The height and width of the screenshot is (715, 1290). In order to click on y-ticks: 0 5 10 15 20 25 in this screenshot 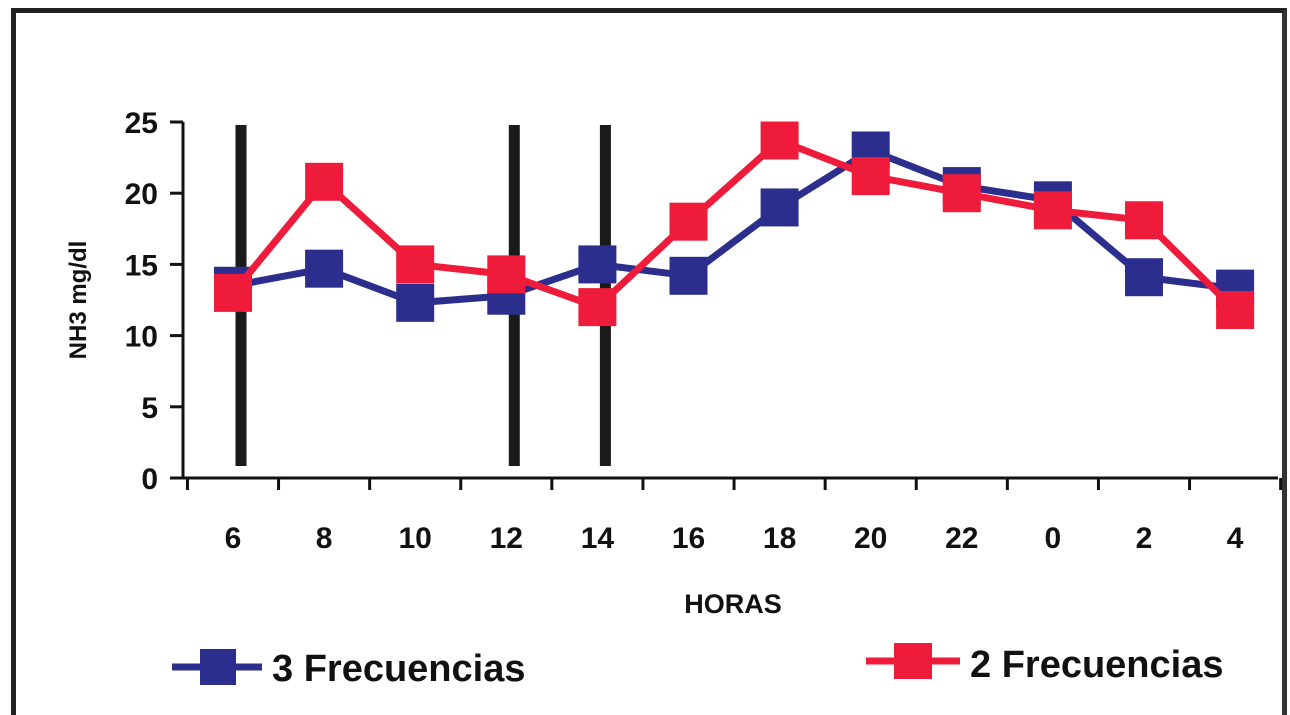, I will do `click(154, 301)`.